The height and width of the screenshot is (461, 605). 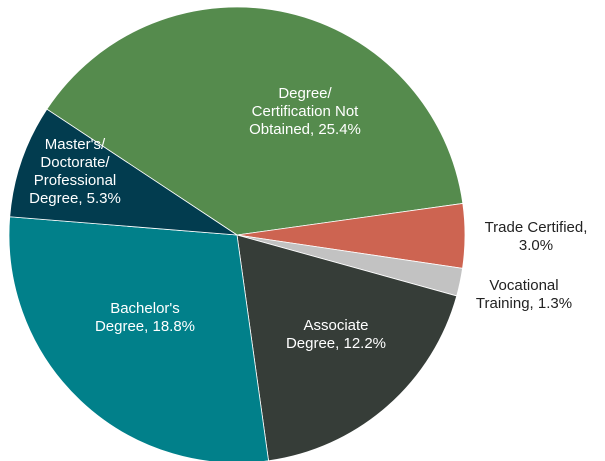 I want to click on slice-label-box: Bachelor's Degree, 18.8%, so click(x=145, y=317).